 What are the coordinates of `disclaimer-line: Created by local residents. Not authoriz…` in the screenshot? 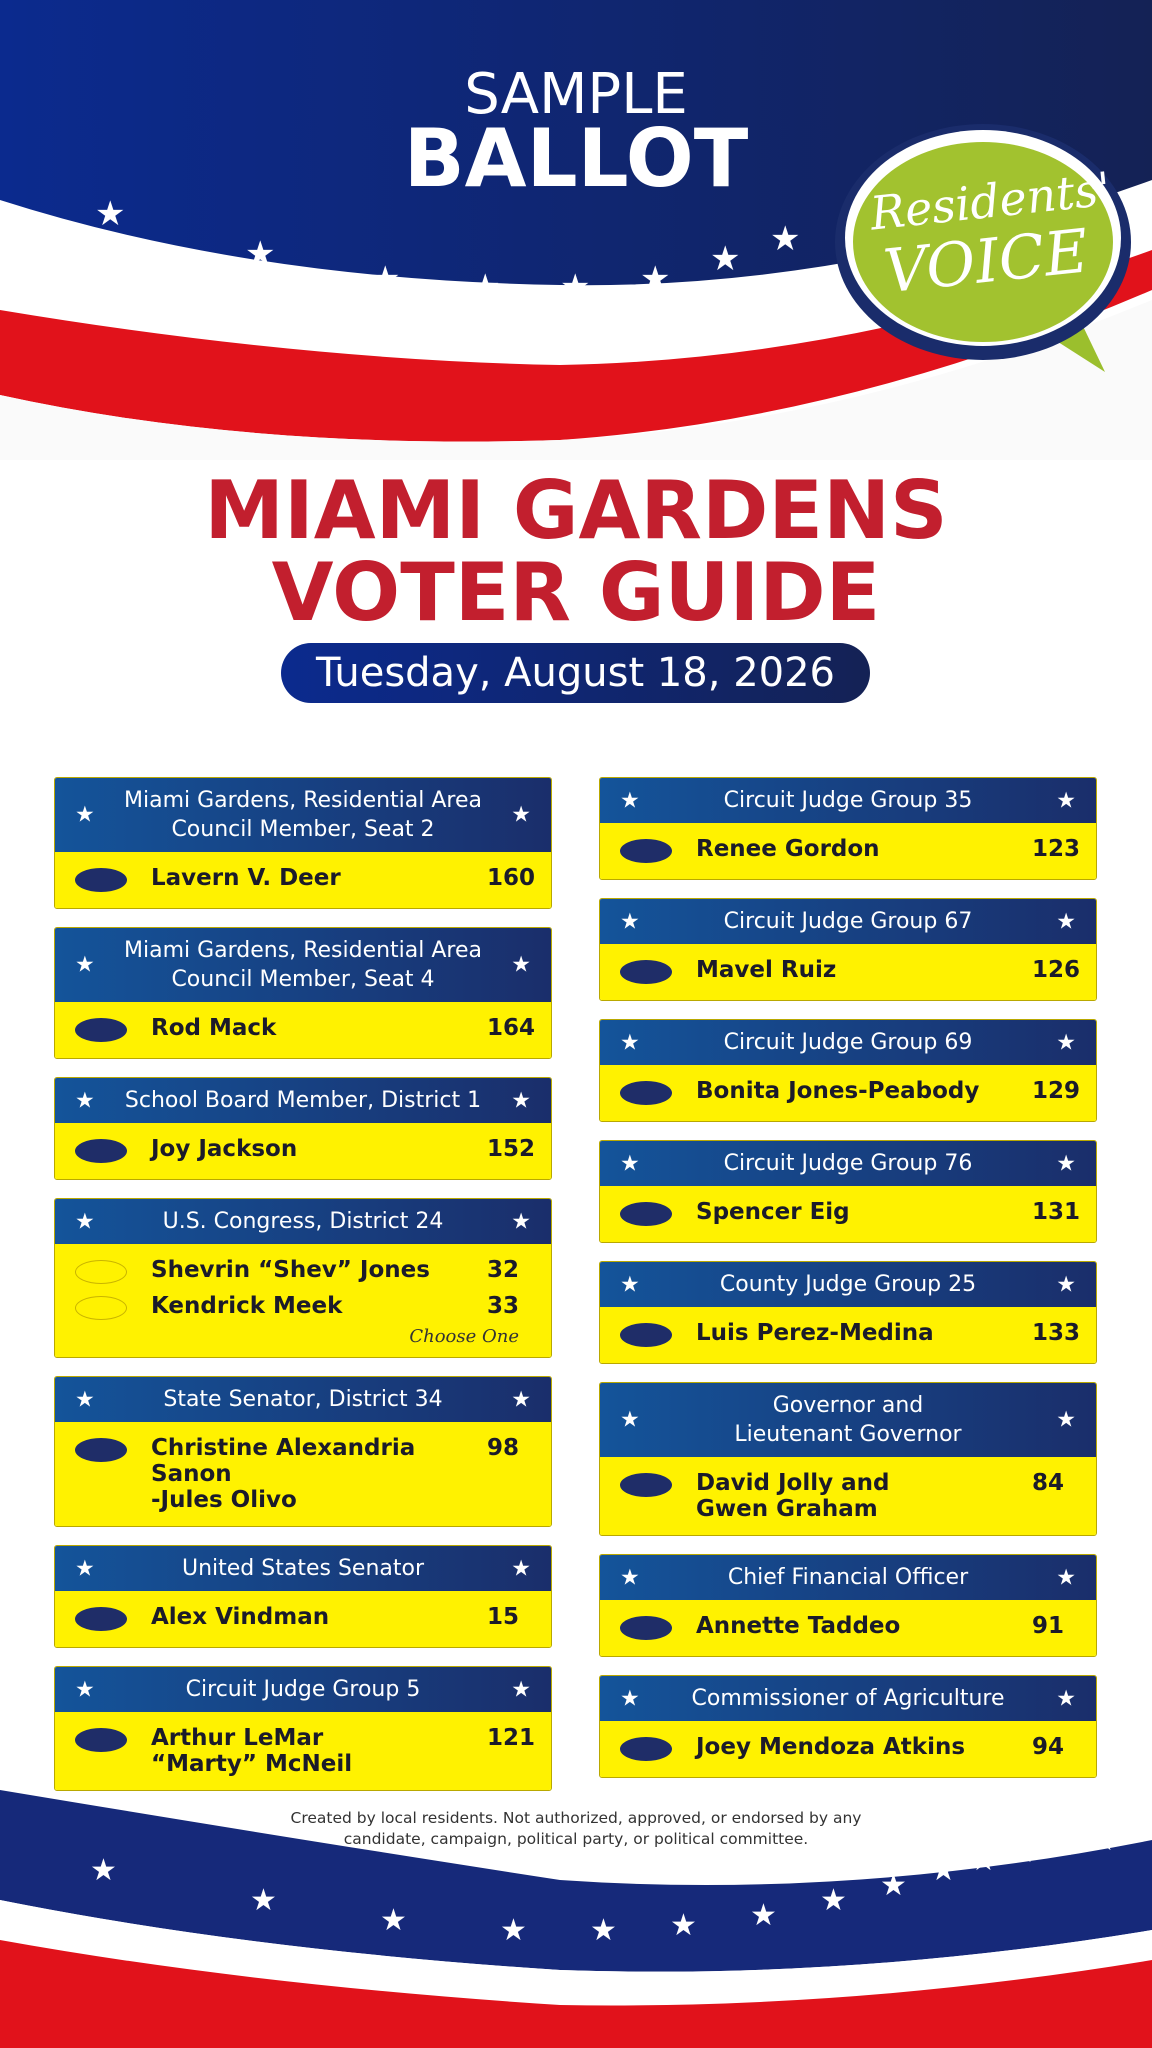 It's located at (576, 1818).